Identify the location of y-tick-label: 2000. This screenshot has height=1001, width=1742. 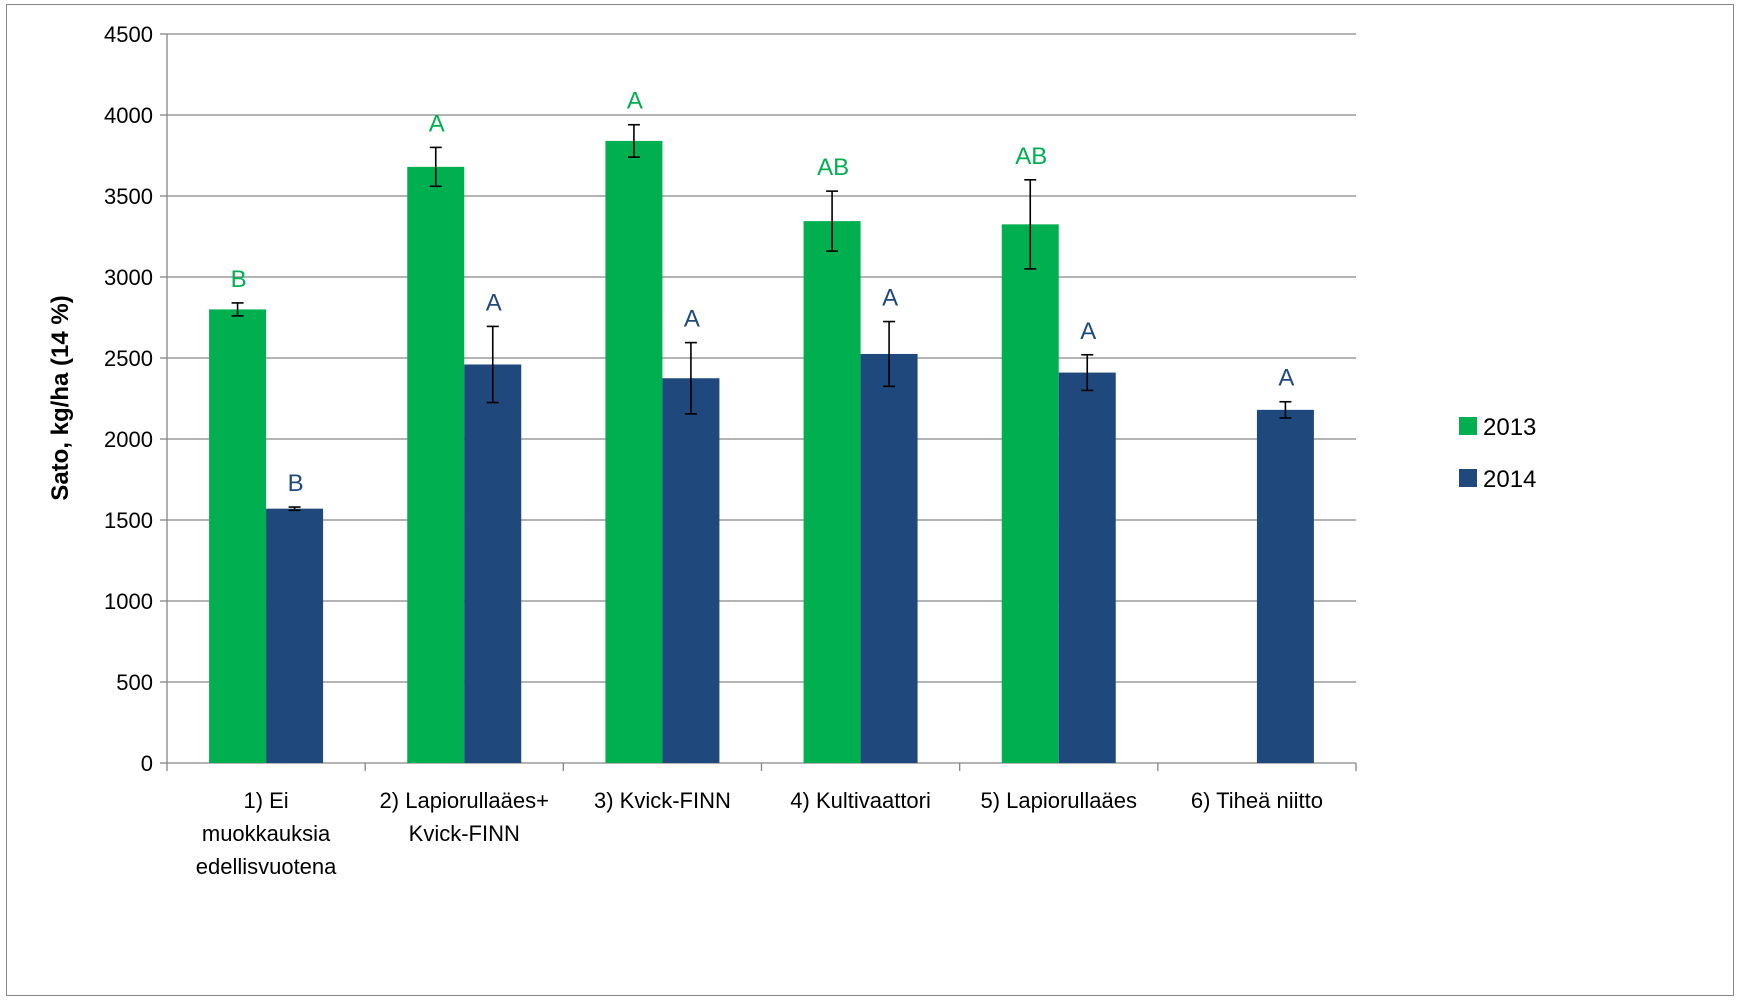
(128, 439).